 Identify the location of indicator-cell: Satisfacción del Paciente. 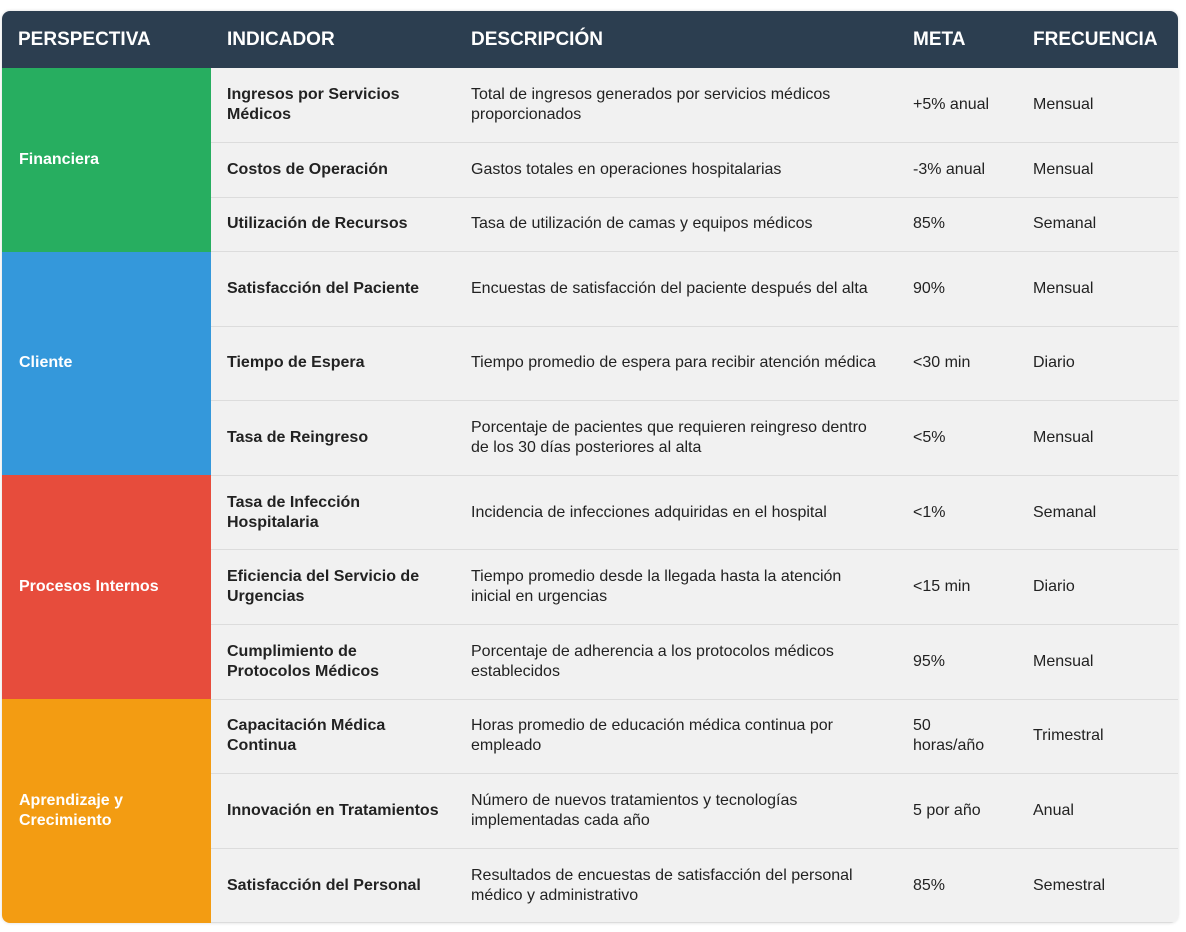
(333, 289).